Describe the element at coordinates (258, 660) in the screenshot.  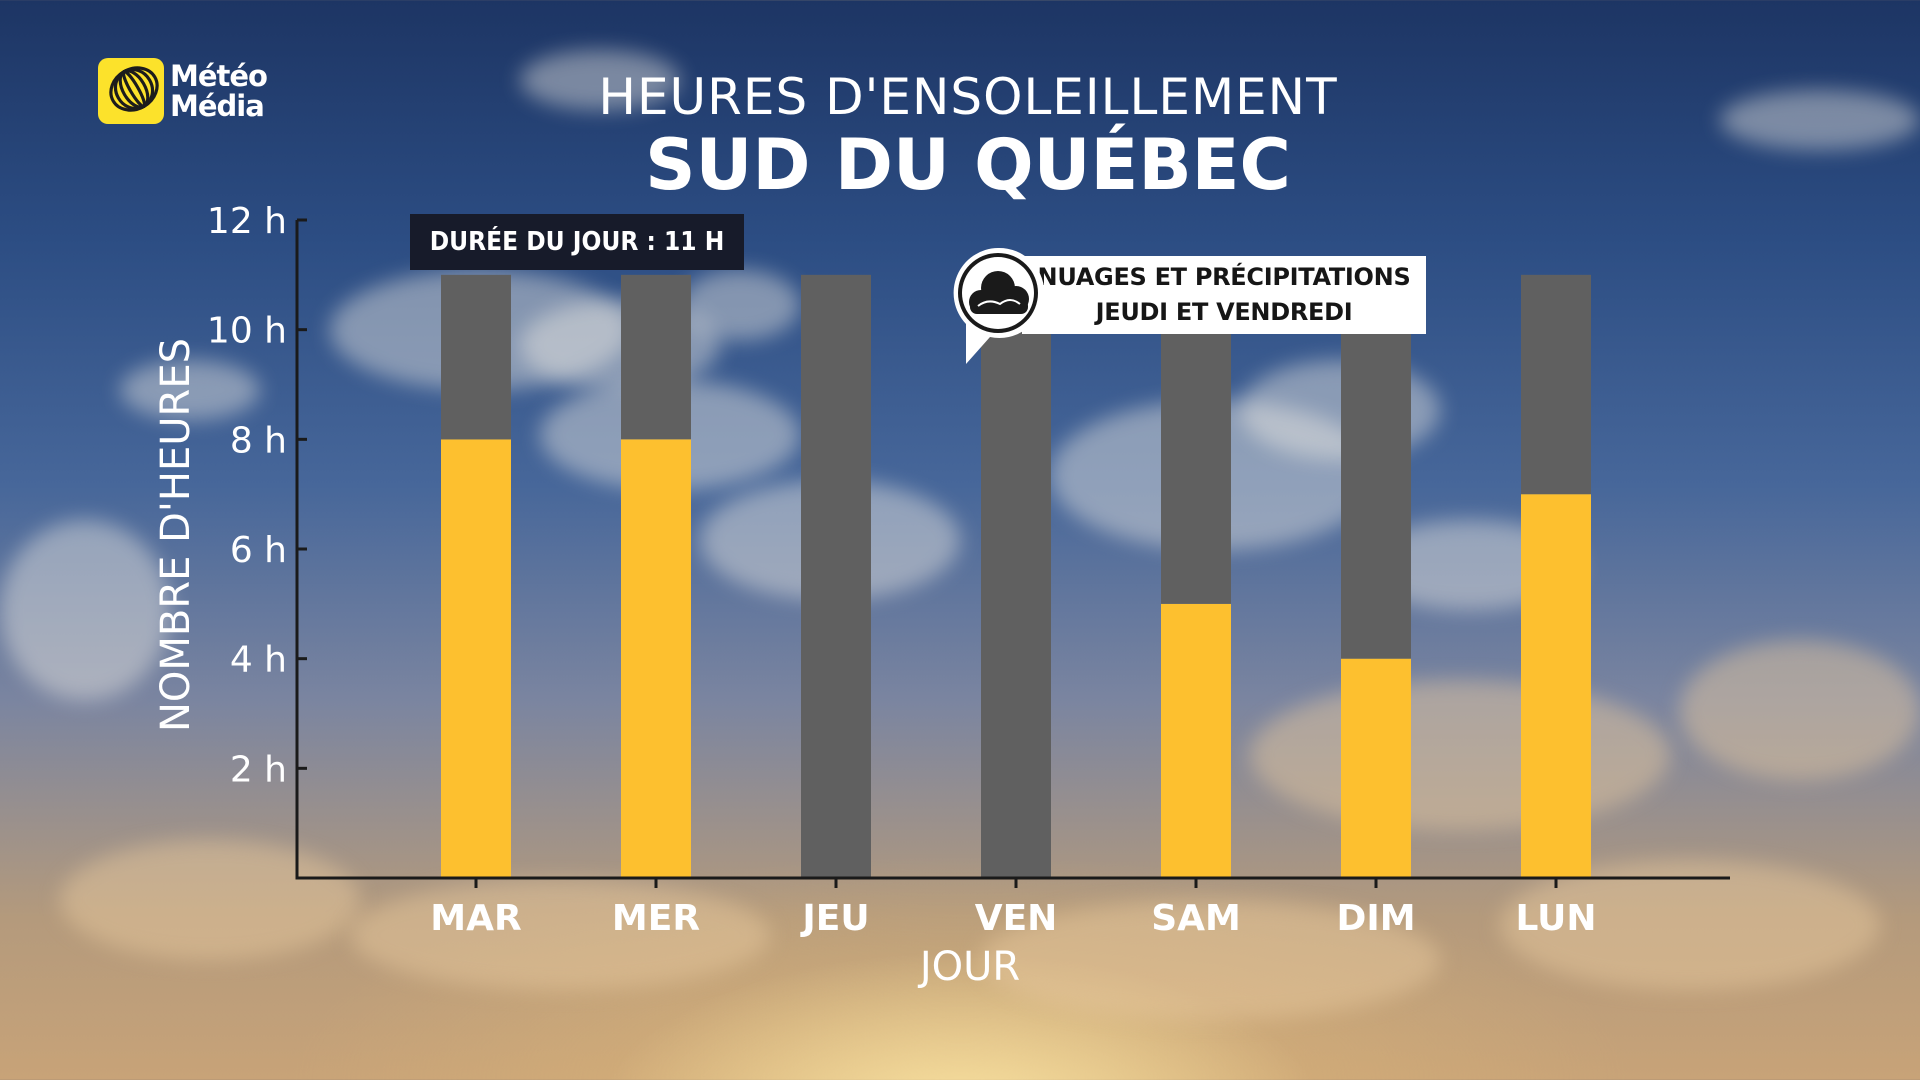
I see `y-tick-label: 4 h` at that location.